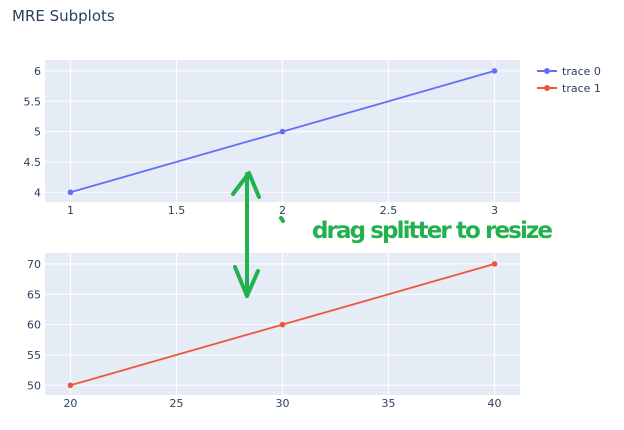 The width and height of the screenshot is (624, 430). I want to click on y-tick-label: 70, so click(34, 264).